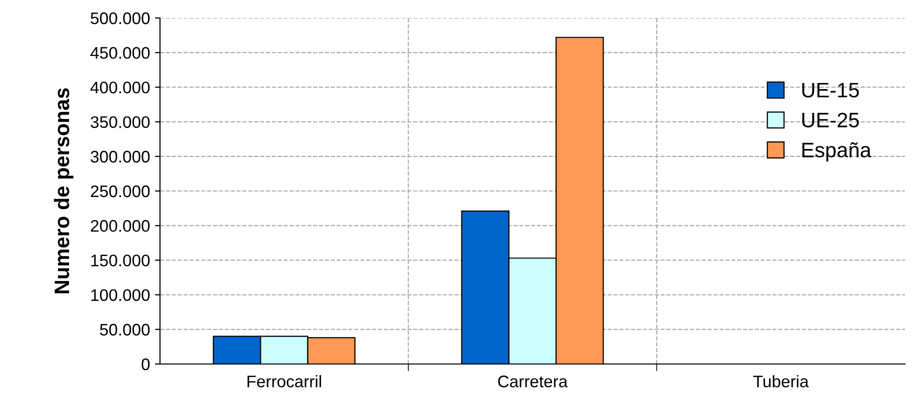 The image size is (915, 408). What do you see at coordinates (837, 152) in the screenshot?
I see `legend-label: España` at bounding box center [837, 152].